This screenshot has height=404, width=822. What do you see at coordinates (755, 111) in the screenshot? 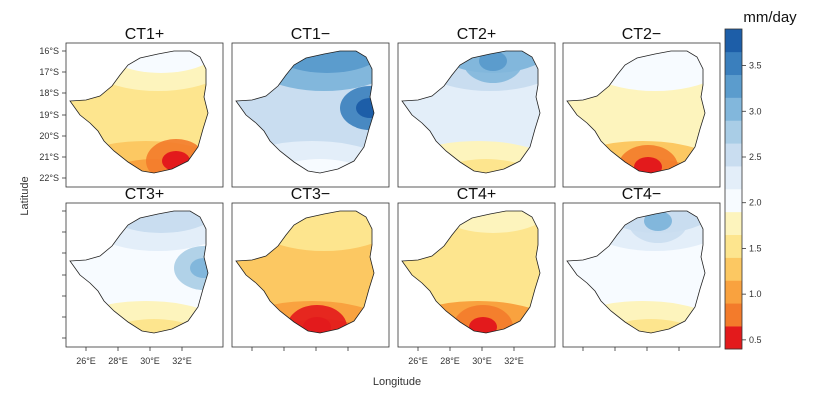
I see `colorbar-tick-label: 3.0` at bounding box center [755, 111].